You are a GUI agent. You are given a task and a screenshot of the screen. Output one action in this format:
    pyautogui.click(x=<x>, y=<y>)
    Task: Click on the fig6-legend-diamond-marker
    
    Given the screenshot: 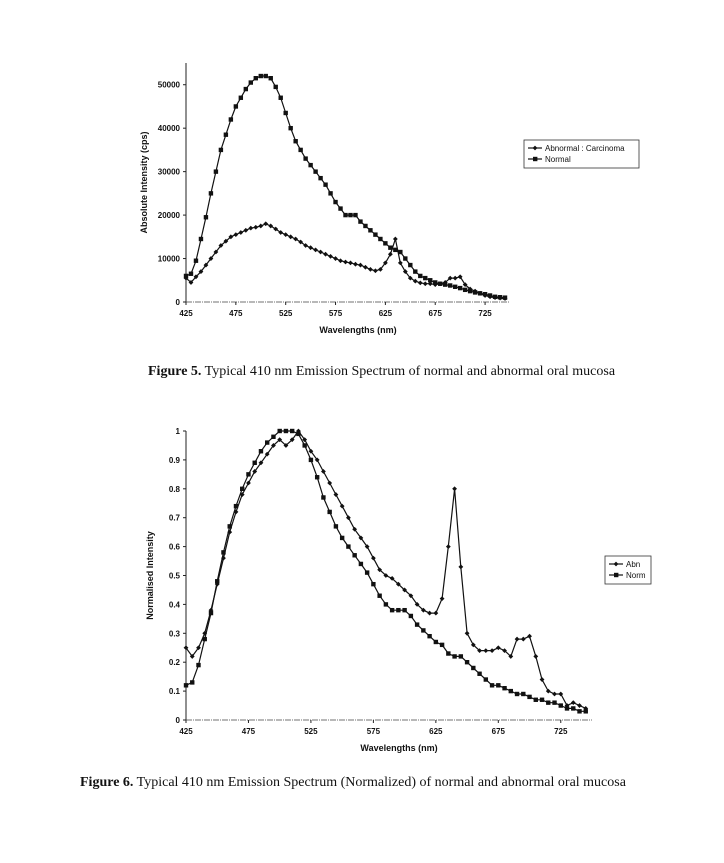 What is the action you would take?
    pyautogui.click(x=616, y=564)
    